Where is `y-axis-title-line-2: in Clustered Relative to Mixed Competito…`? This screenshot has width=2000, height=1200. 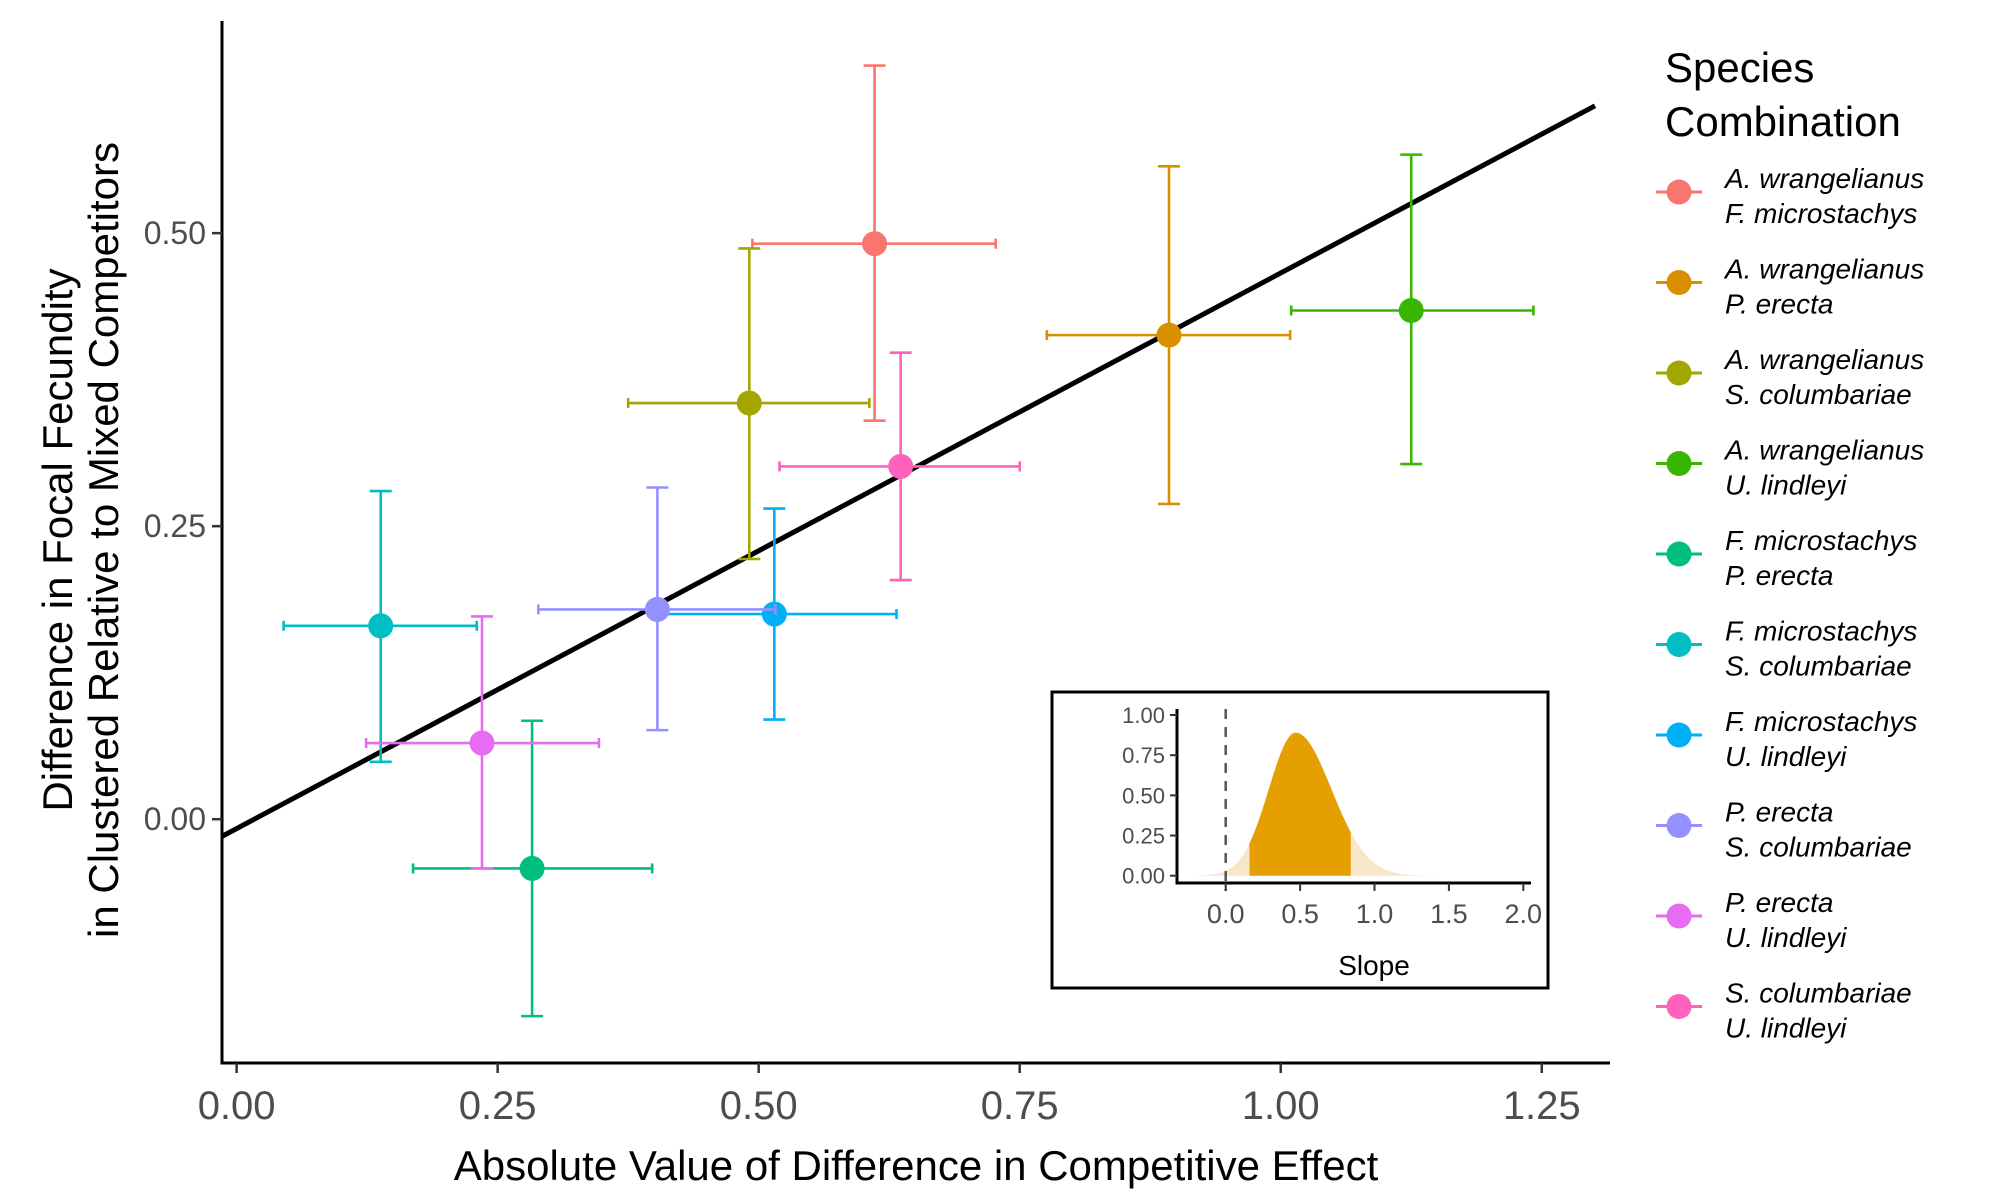 y-axis-title-line-2: in Clustered Relative to Mixed Competito… is located at coordinates (103, 540).